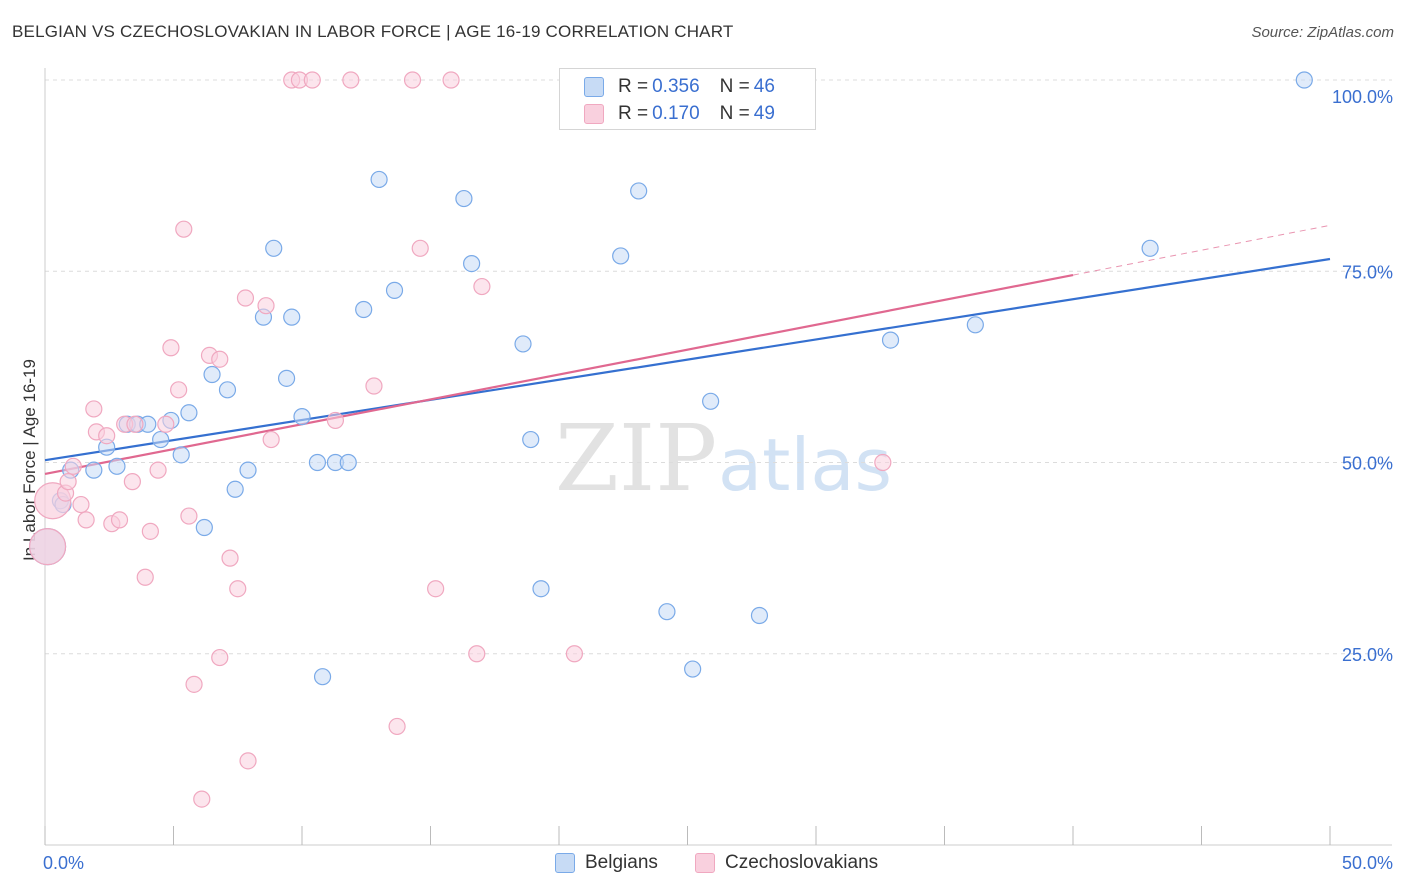  I want to click on chart-source: Source: ZipAtlas.com, so click(1322, 32).